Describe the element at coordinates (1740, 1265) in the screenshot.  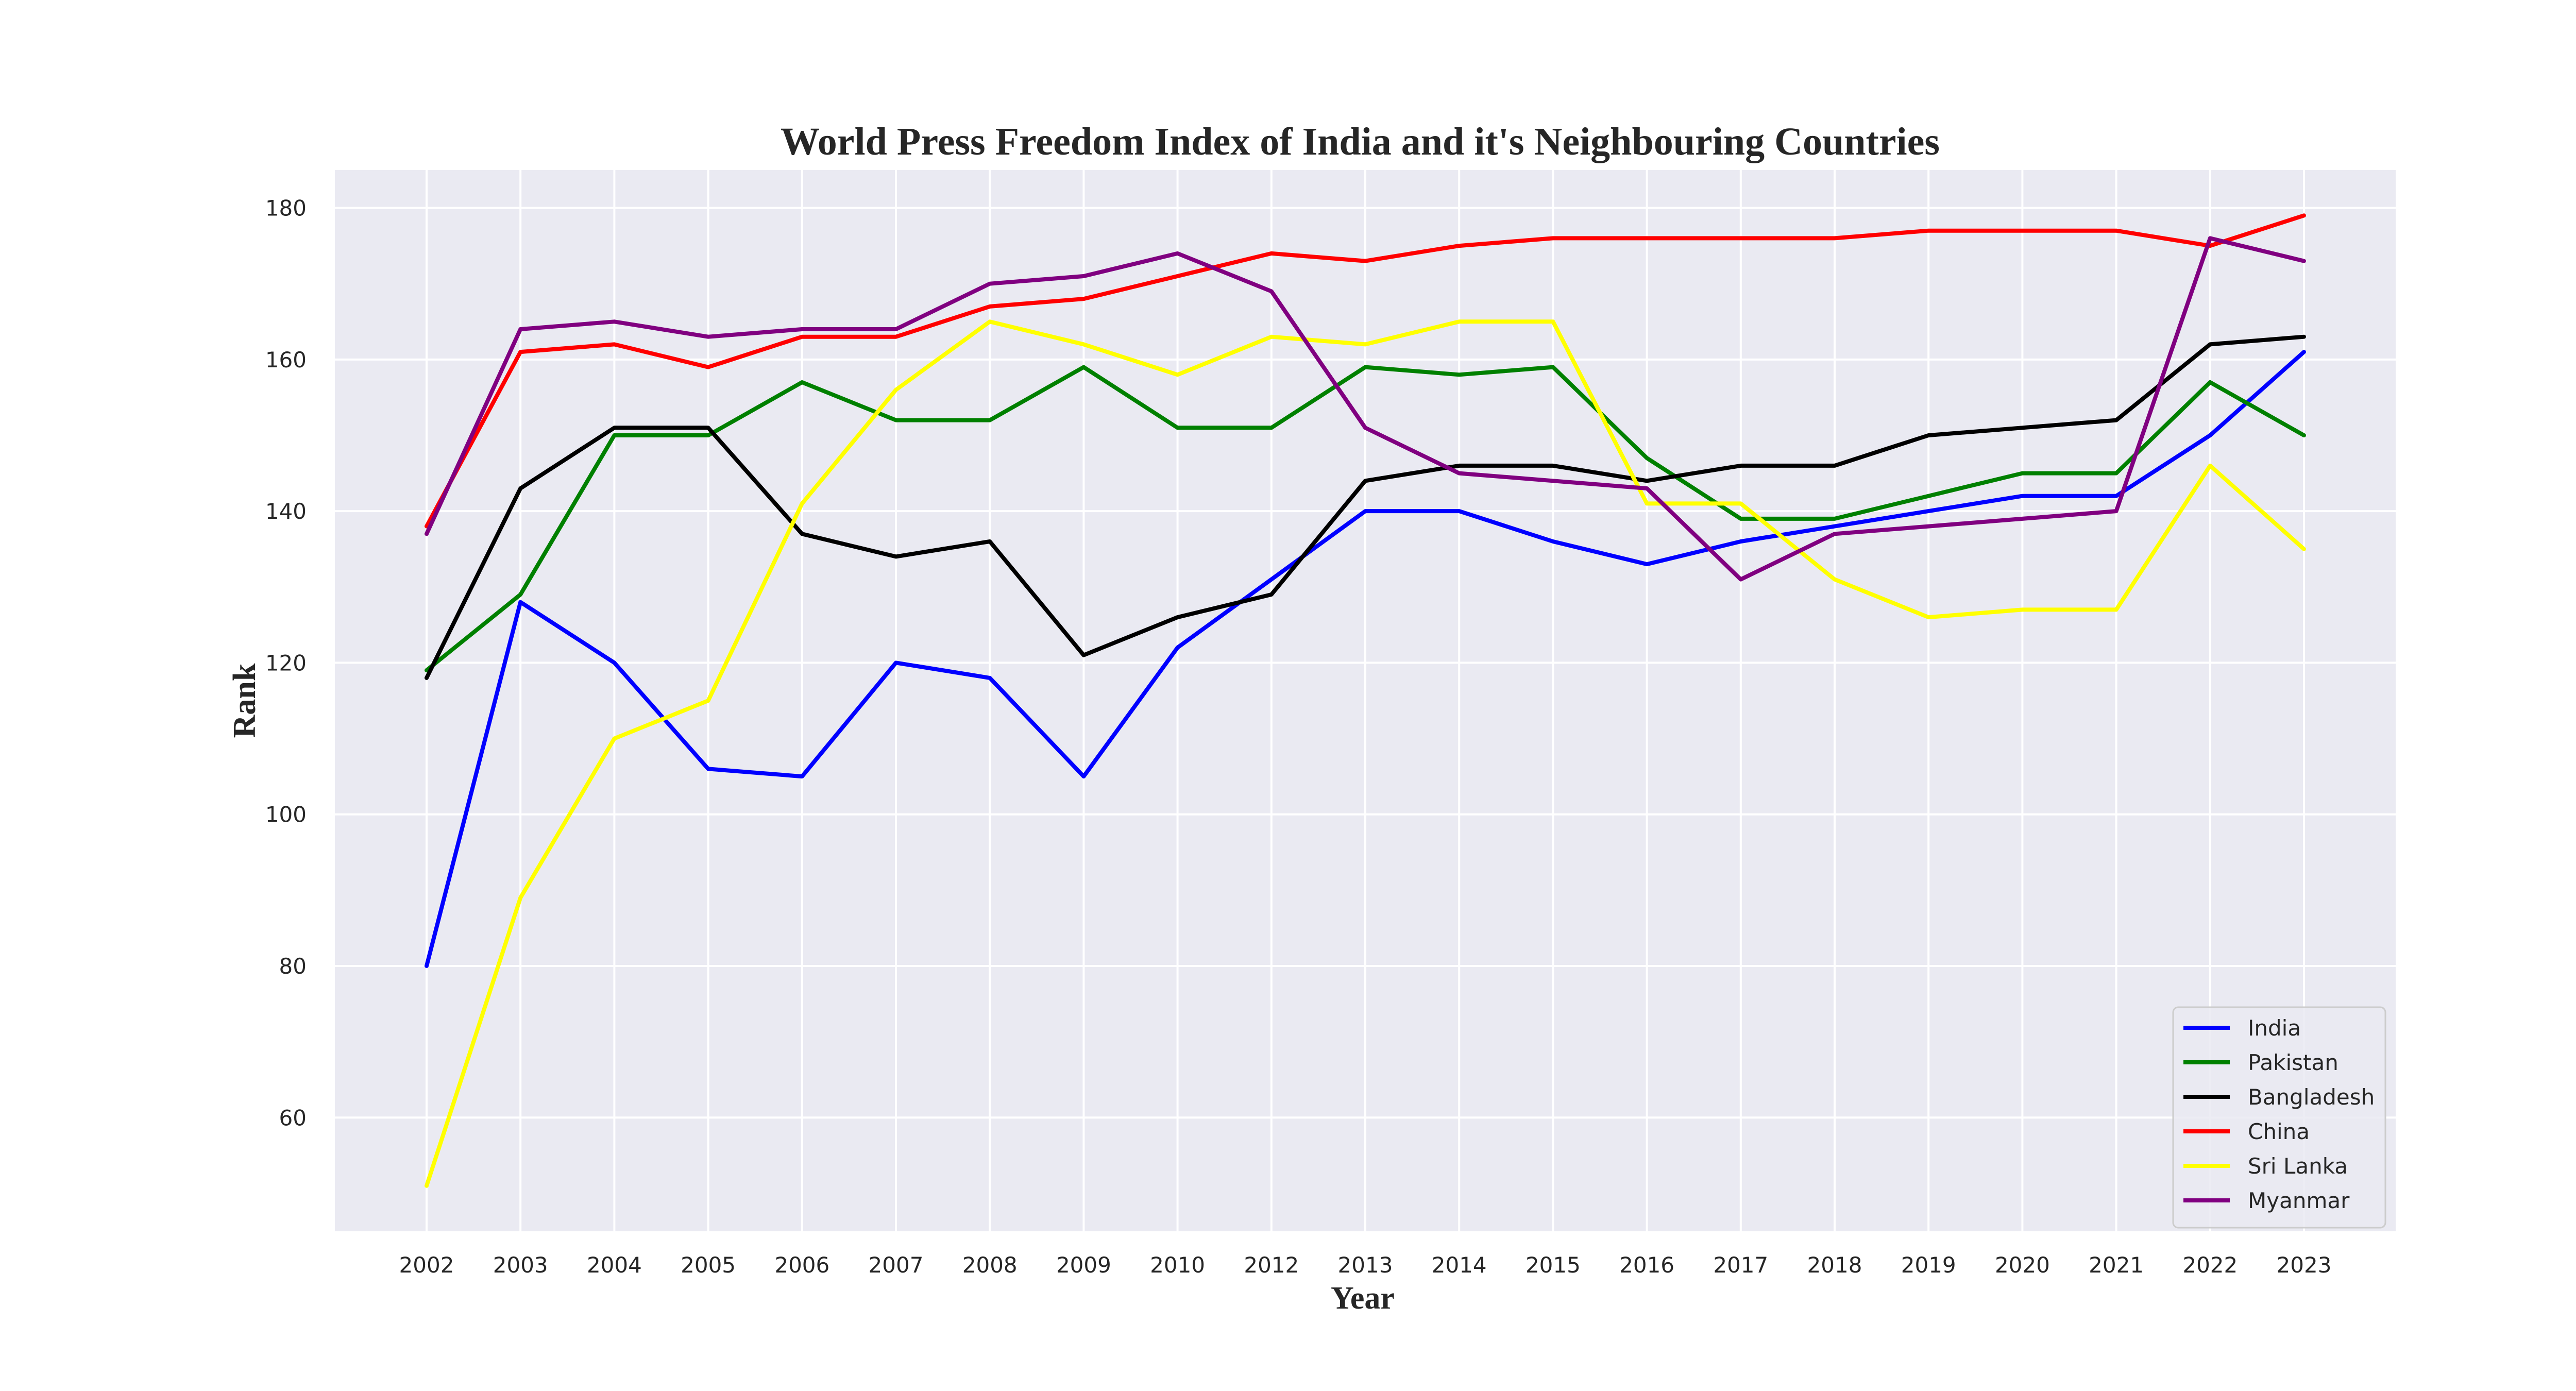
I see `x-tick-label: 2017` at that location.